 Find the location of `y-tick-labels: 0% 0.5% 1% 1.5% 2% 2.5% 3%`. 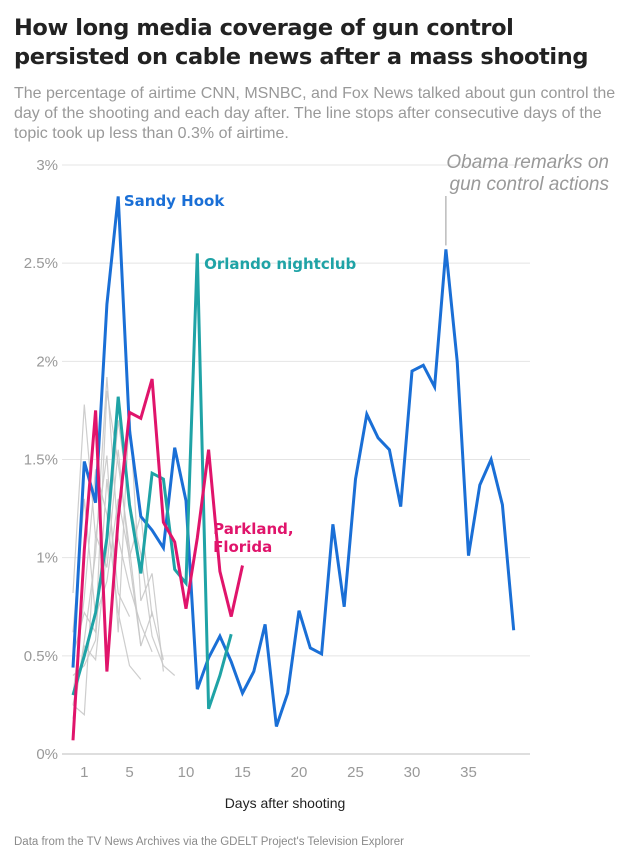

y-tick-labels: 0% 0.5% 1% 1.5% 2% 2.5% 3% is located at coordinates (41, 460).